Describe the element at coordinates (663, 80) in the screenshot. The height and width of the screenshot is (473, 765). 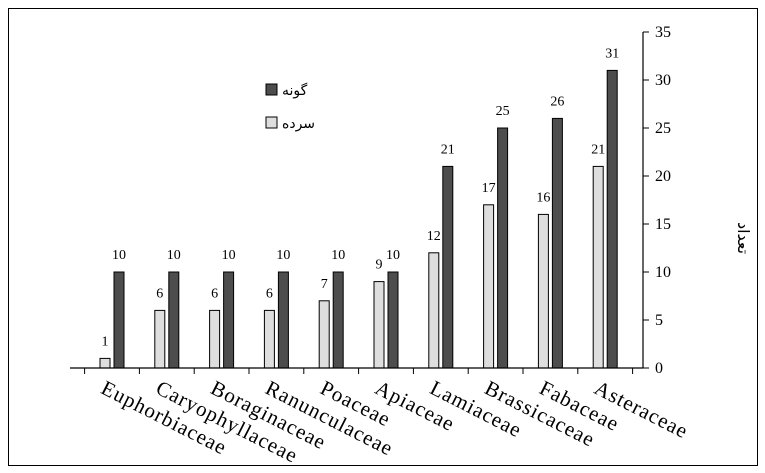
I see `y-tick-label: 30` at that location.